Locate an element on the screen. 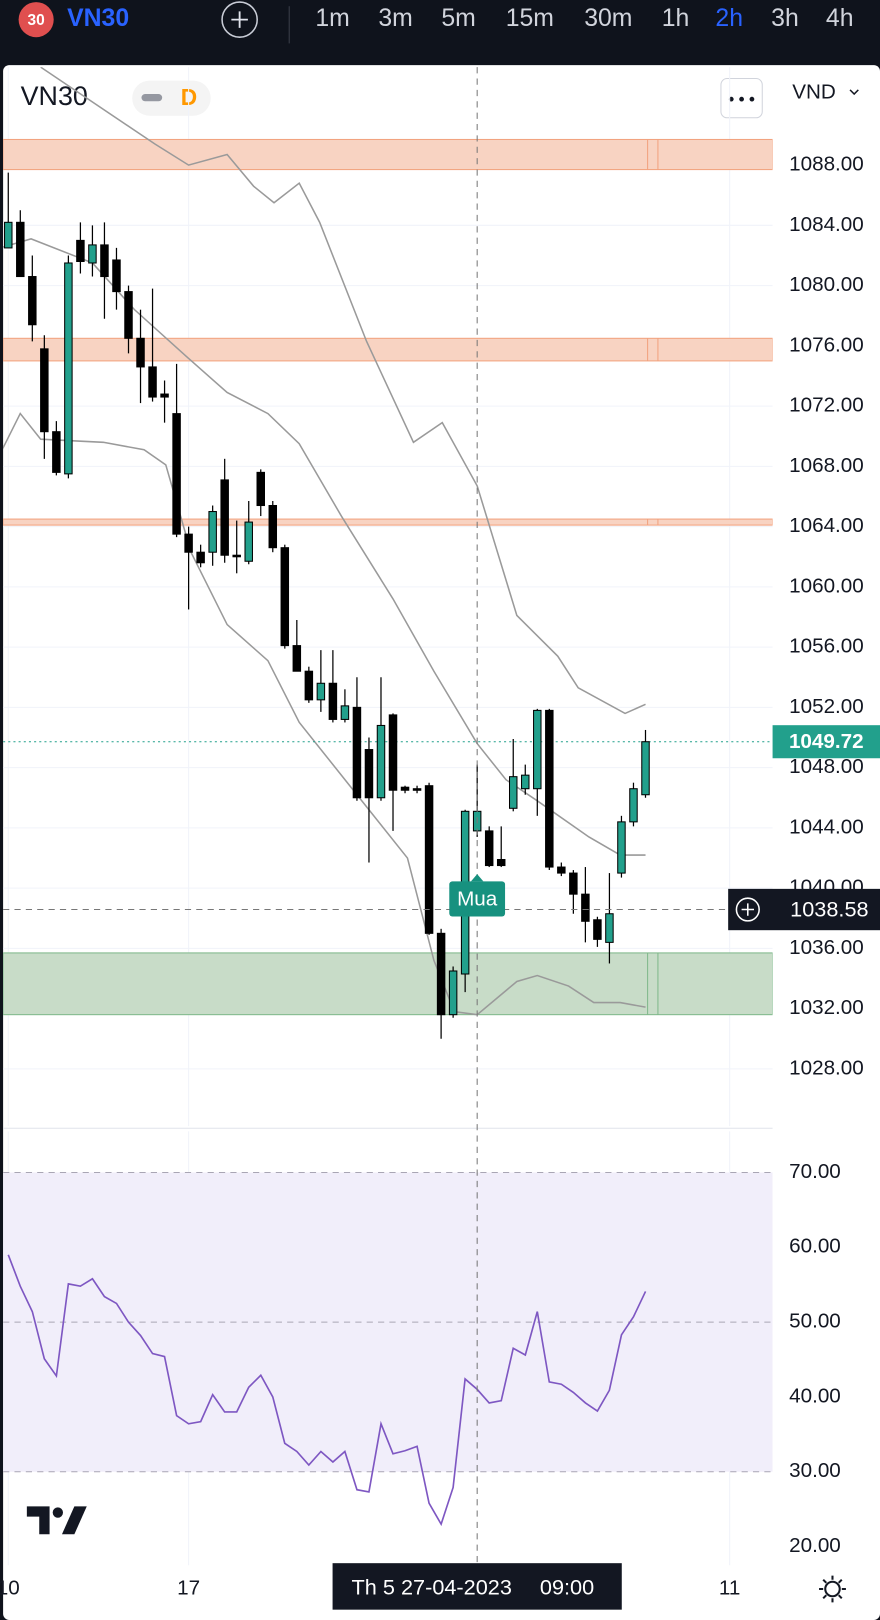  y-tick-label: 1044.00 is located at coordinates (826, 826).